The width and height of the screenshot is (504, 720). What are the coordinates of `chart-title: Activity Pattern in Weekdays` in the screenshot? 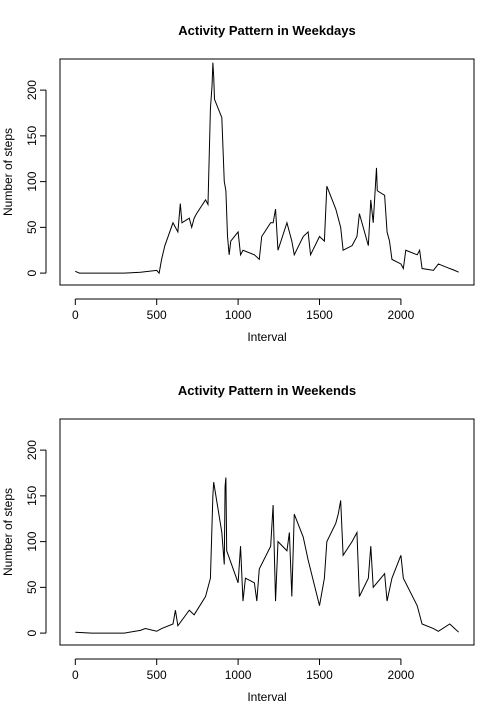 It's located at (267, 30).